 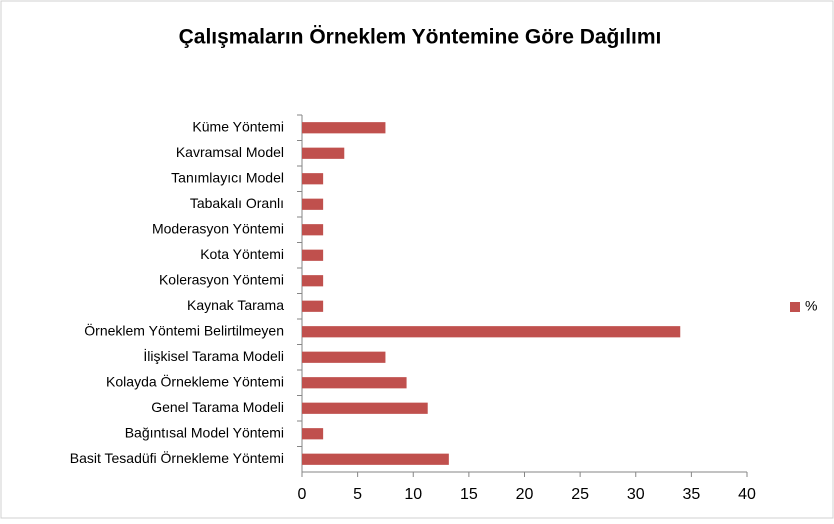 I want to click on y-tick-label: Kavramsal Model, so click(x=230, y=152).